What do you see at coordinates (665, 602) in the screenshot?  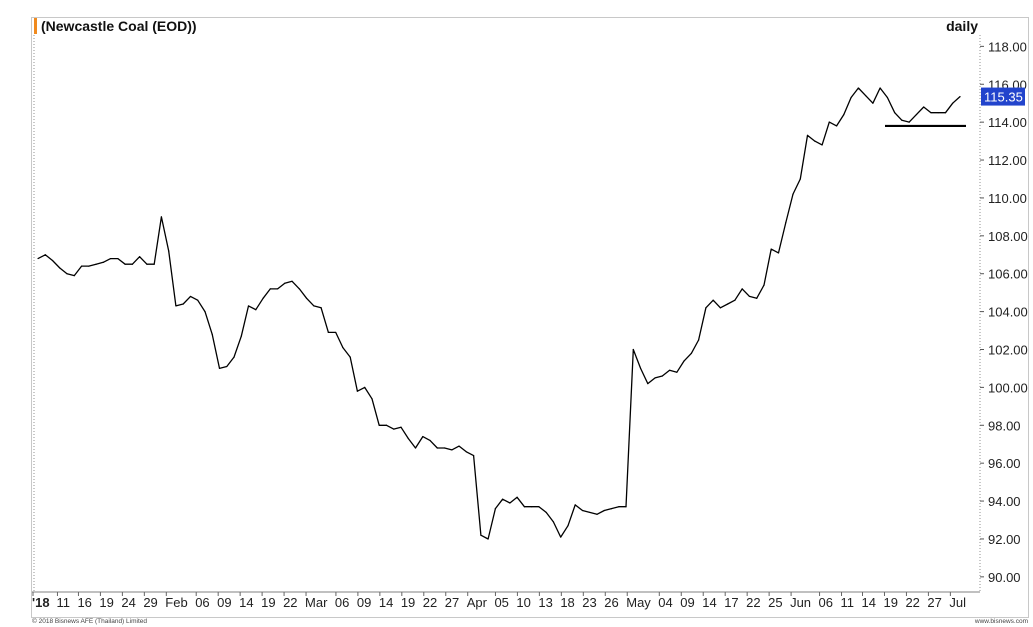 I see `x-tick-label: 04` at bounding box center [665, 602].